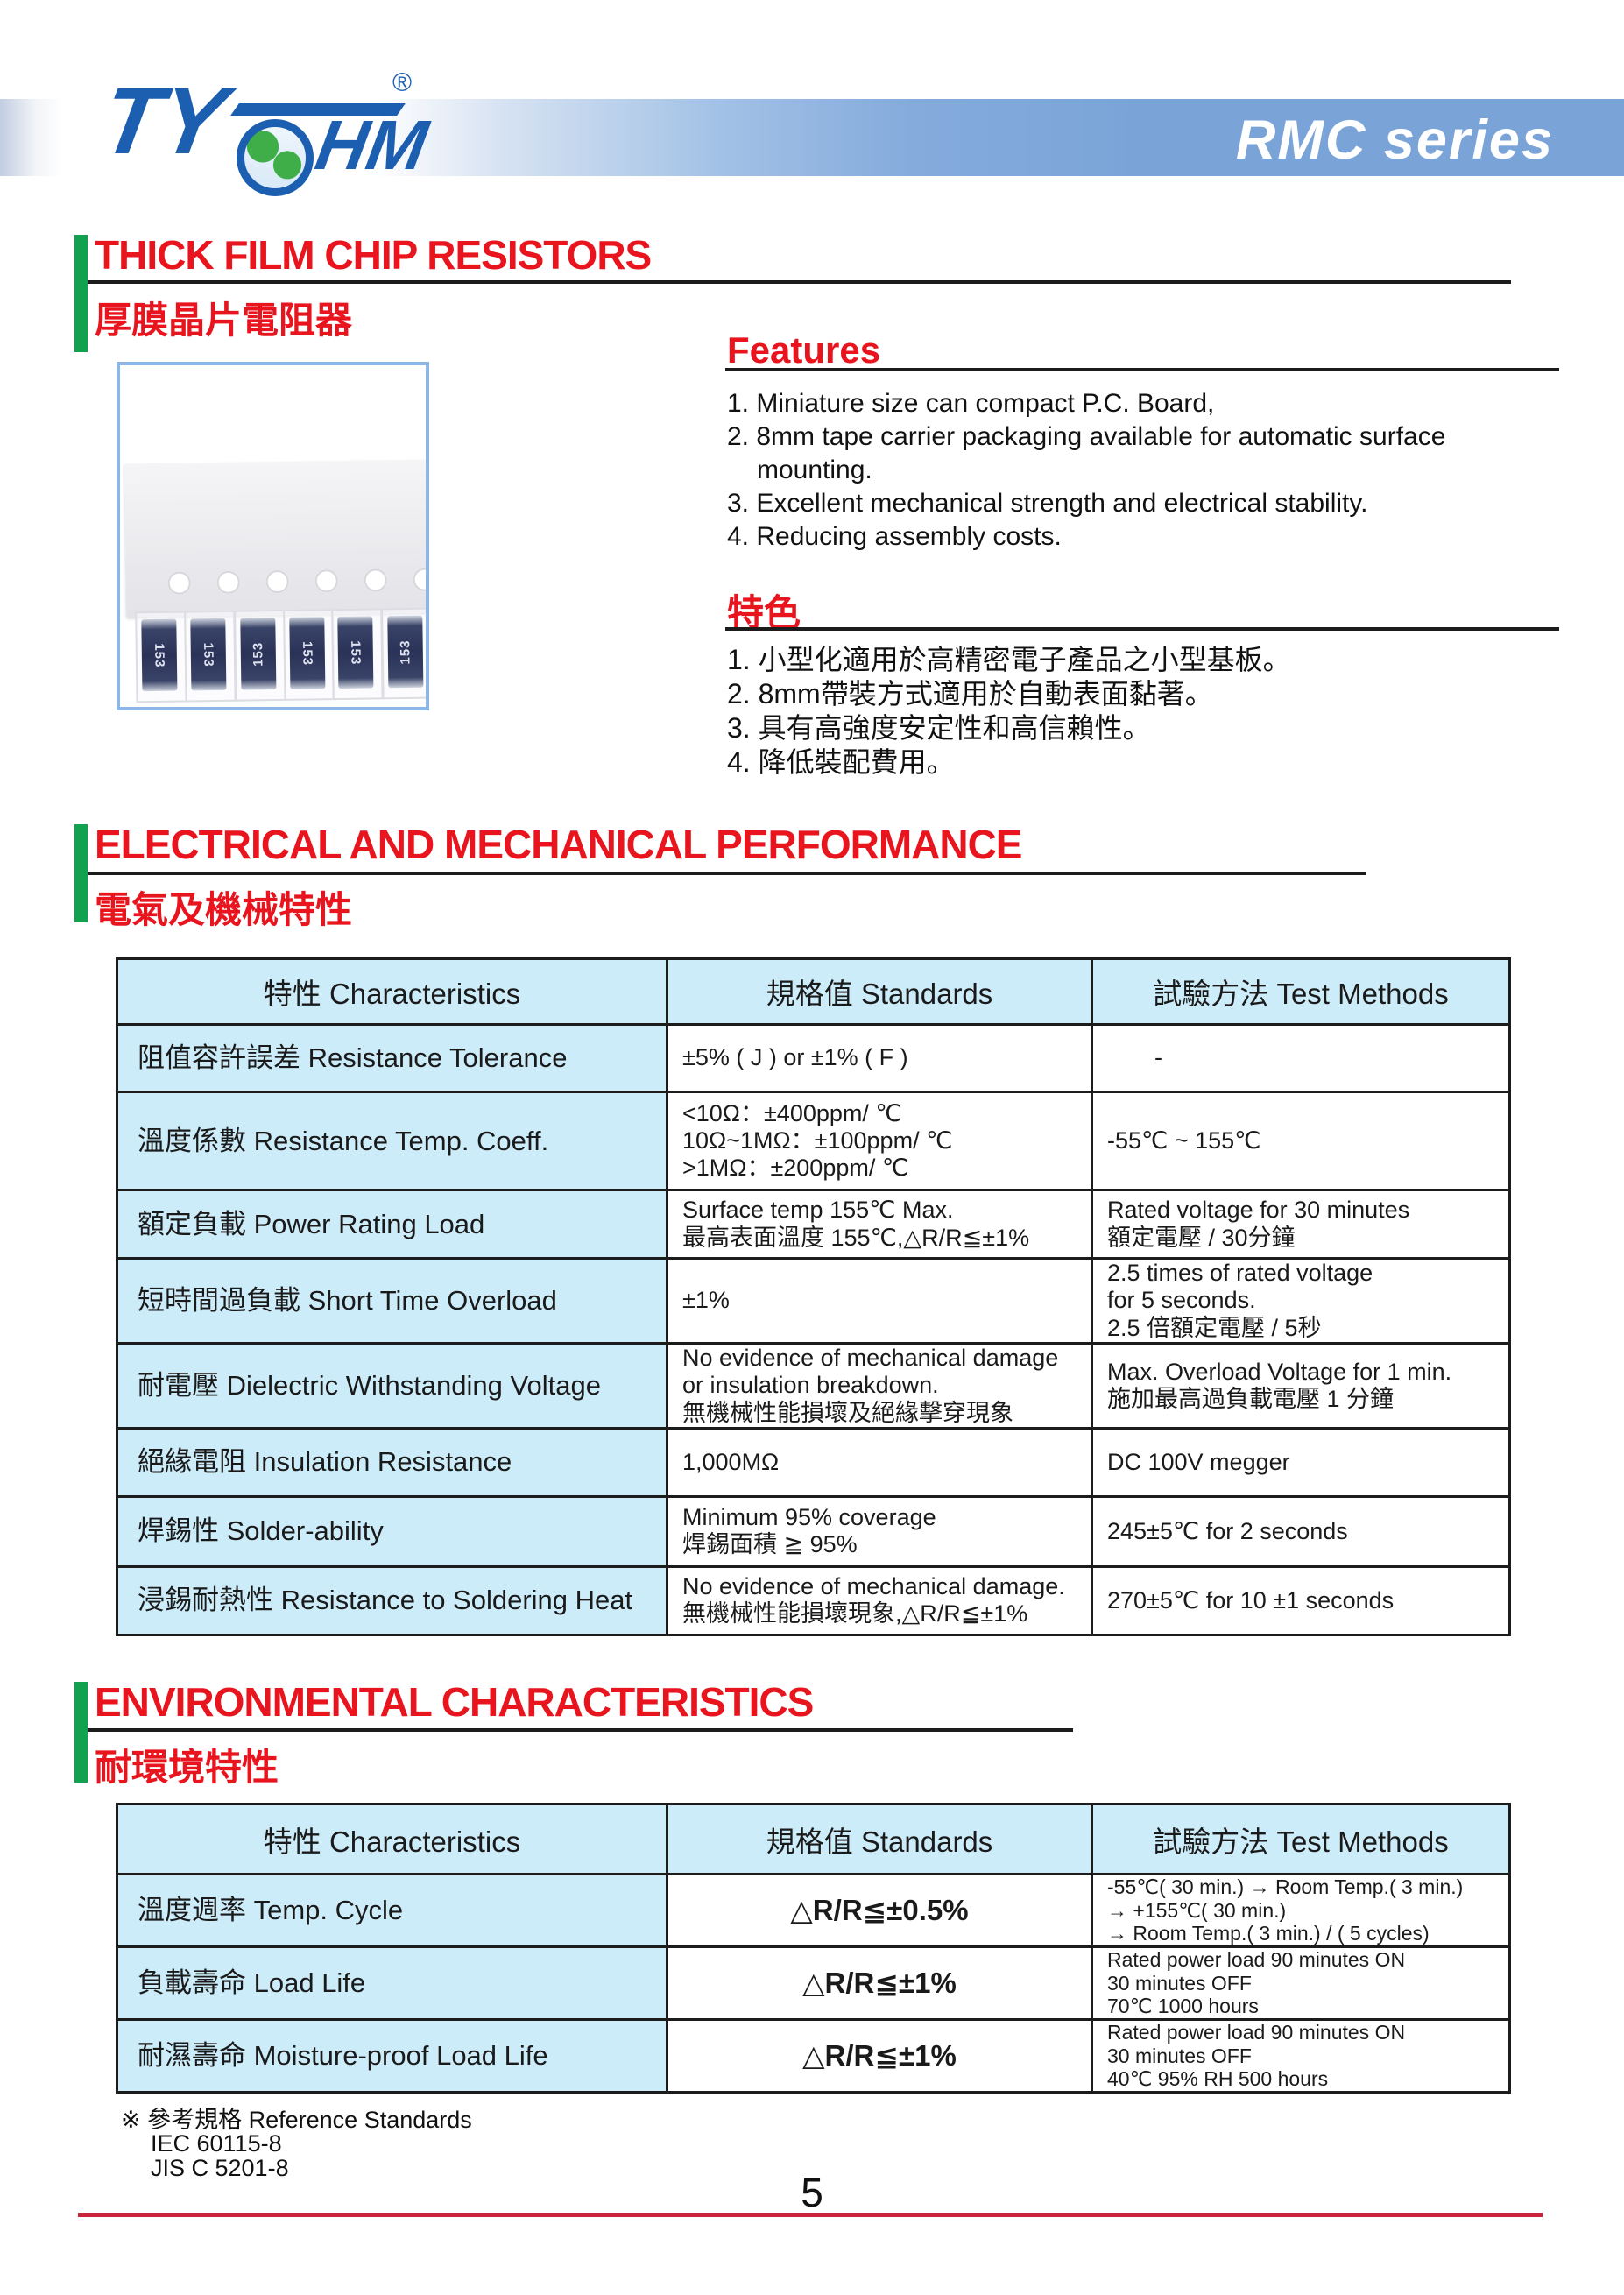  Describe the element at coordinates (727, 873) in the screenshot. I see `section-underline` at that location.